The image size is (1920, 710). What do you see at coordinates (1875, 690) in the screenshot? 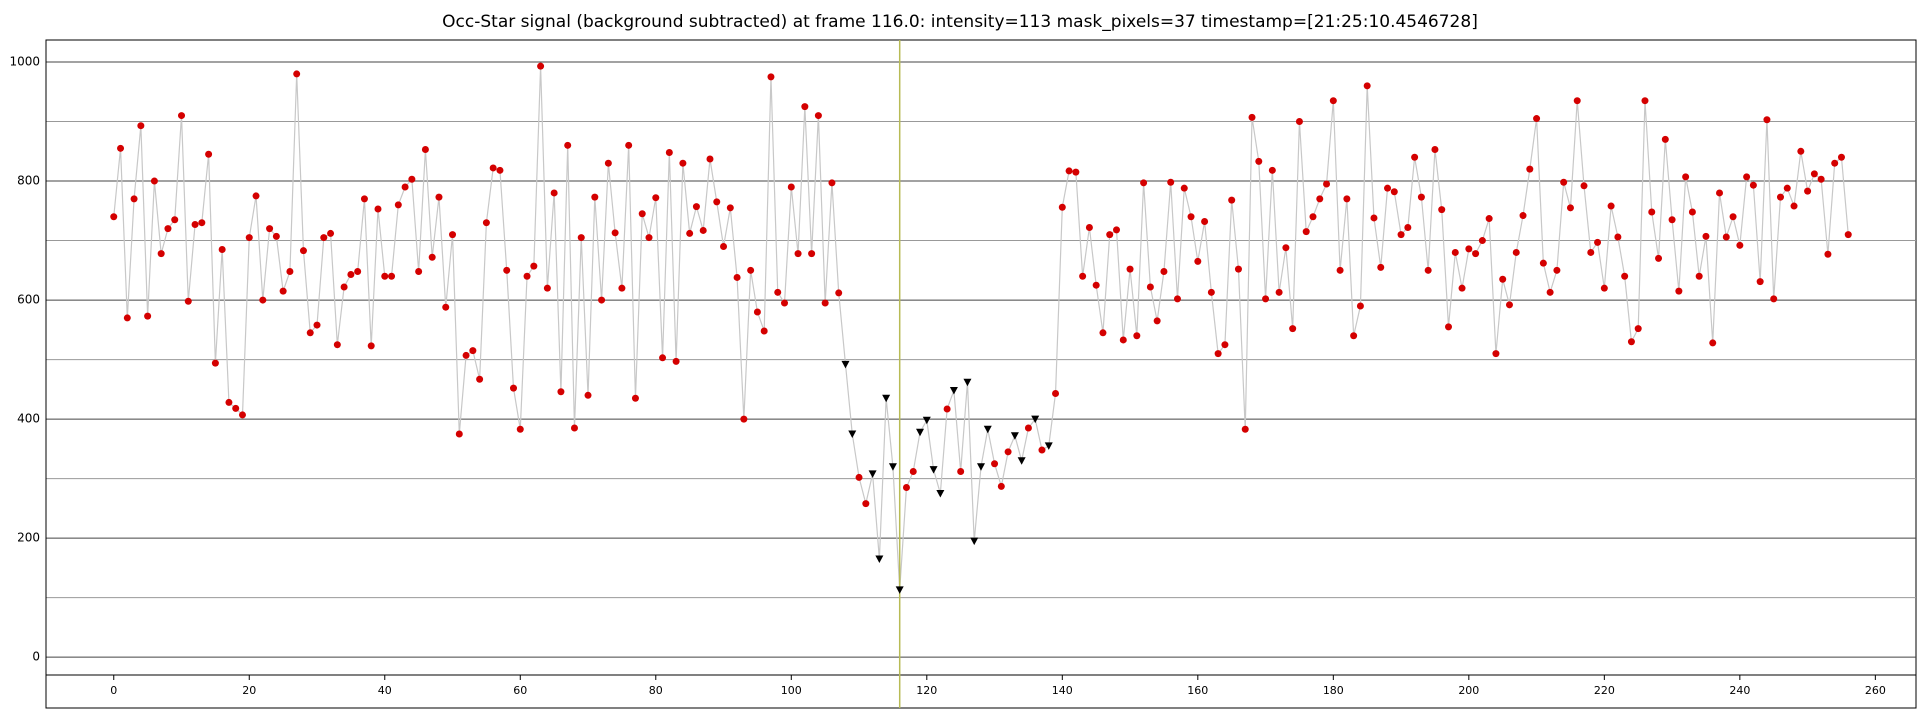
I see `x-tick-label: 260` at bounding box center [1875, 690].